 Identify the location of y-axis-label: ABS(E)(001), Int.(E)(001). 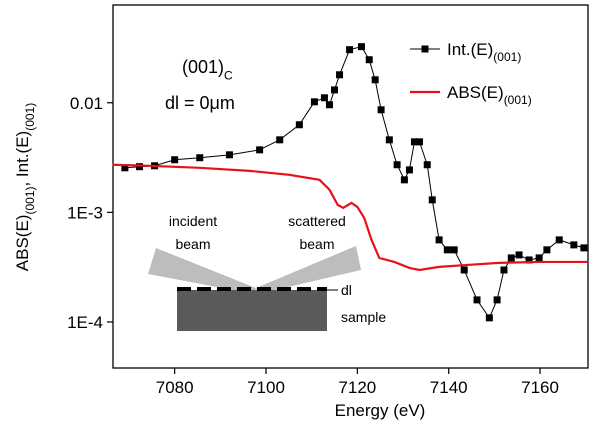
(25, 187).